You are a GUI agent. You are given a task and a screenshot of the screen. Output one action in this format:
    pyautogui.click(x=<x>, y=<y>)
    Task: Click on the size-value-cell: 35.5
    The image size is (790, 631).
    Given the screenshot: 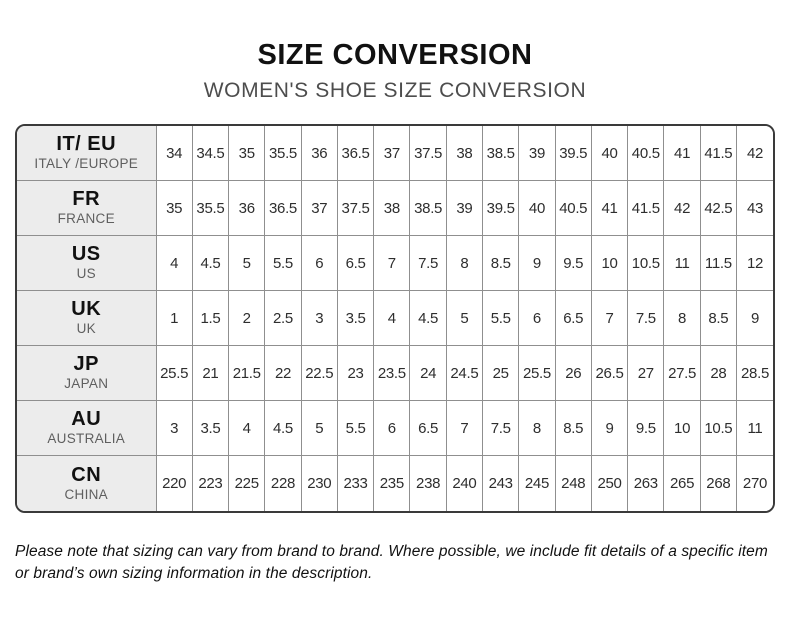 What is the action you would take?
    pyautogui.click(x=283, y=153)
    